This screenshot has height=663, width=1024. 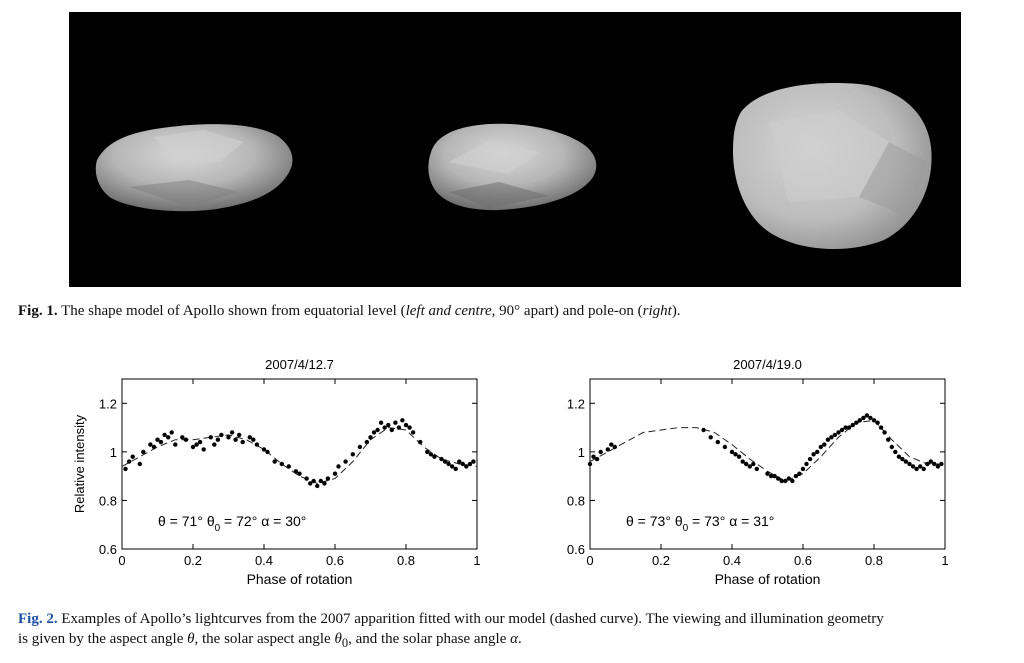 What do you see at coordinates (38, 619) in the screenshot?
I see `fig2-label: Fig. 2.` at bounding box center [38, 619].